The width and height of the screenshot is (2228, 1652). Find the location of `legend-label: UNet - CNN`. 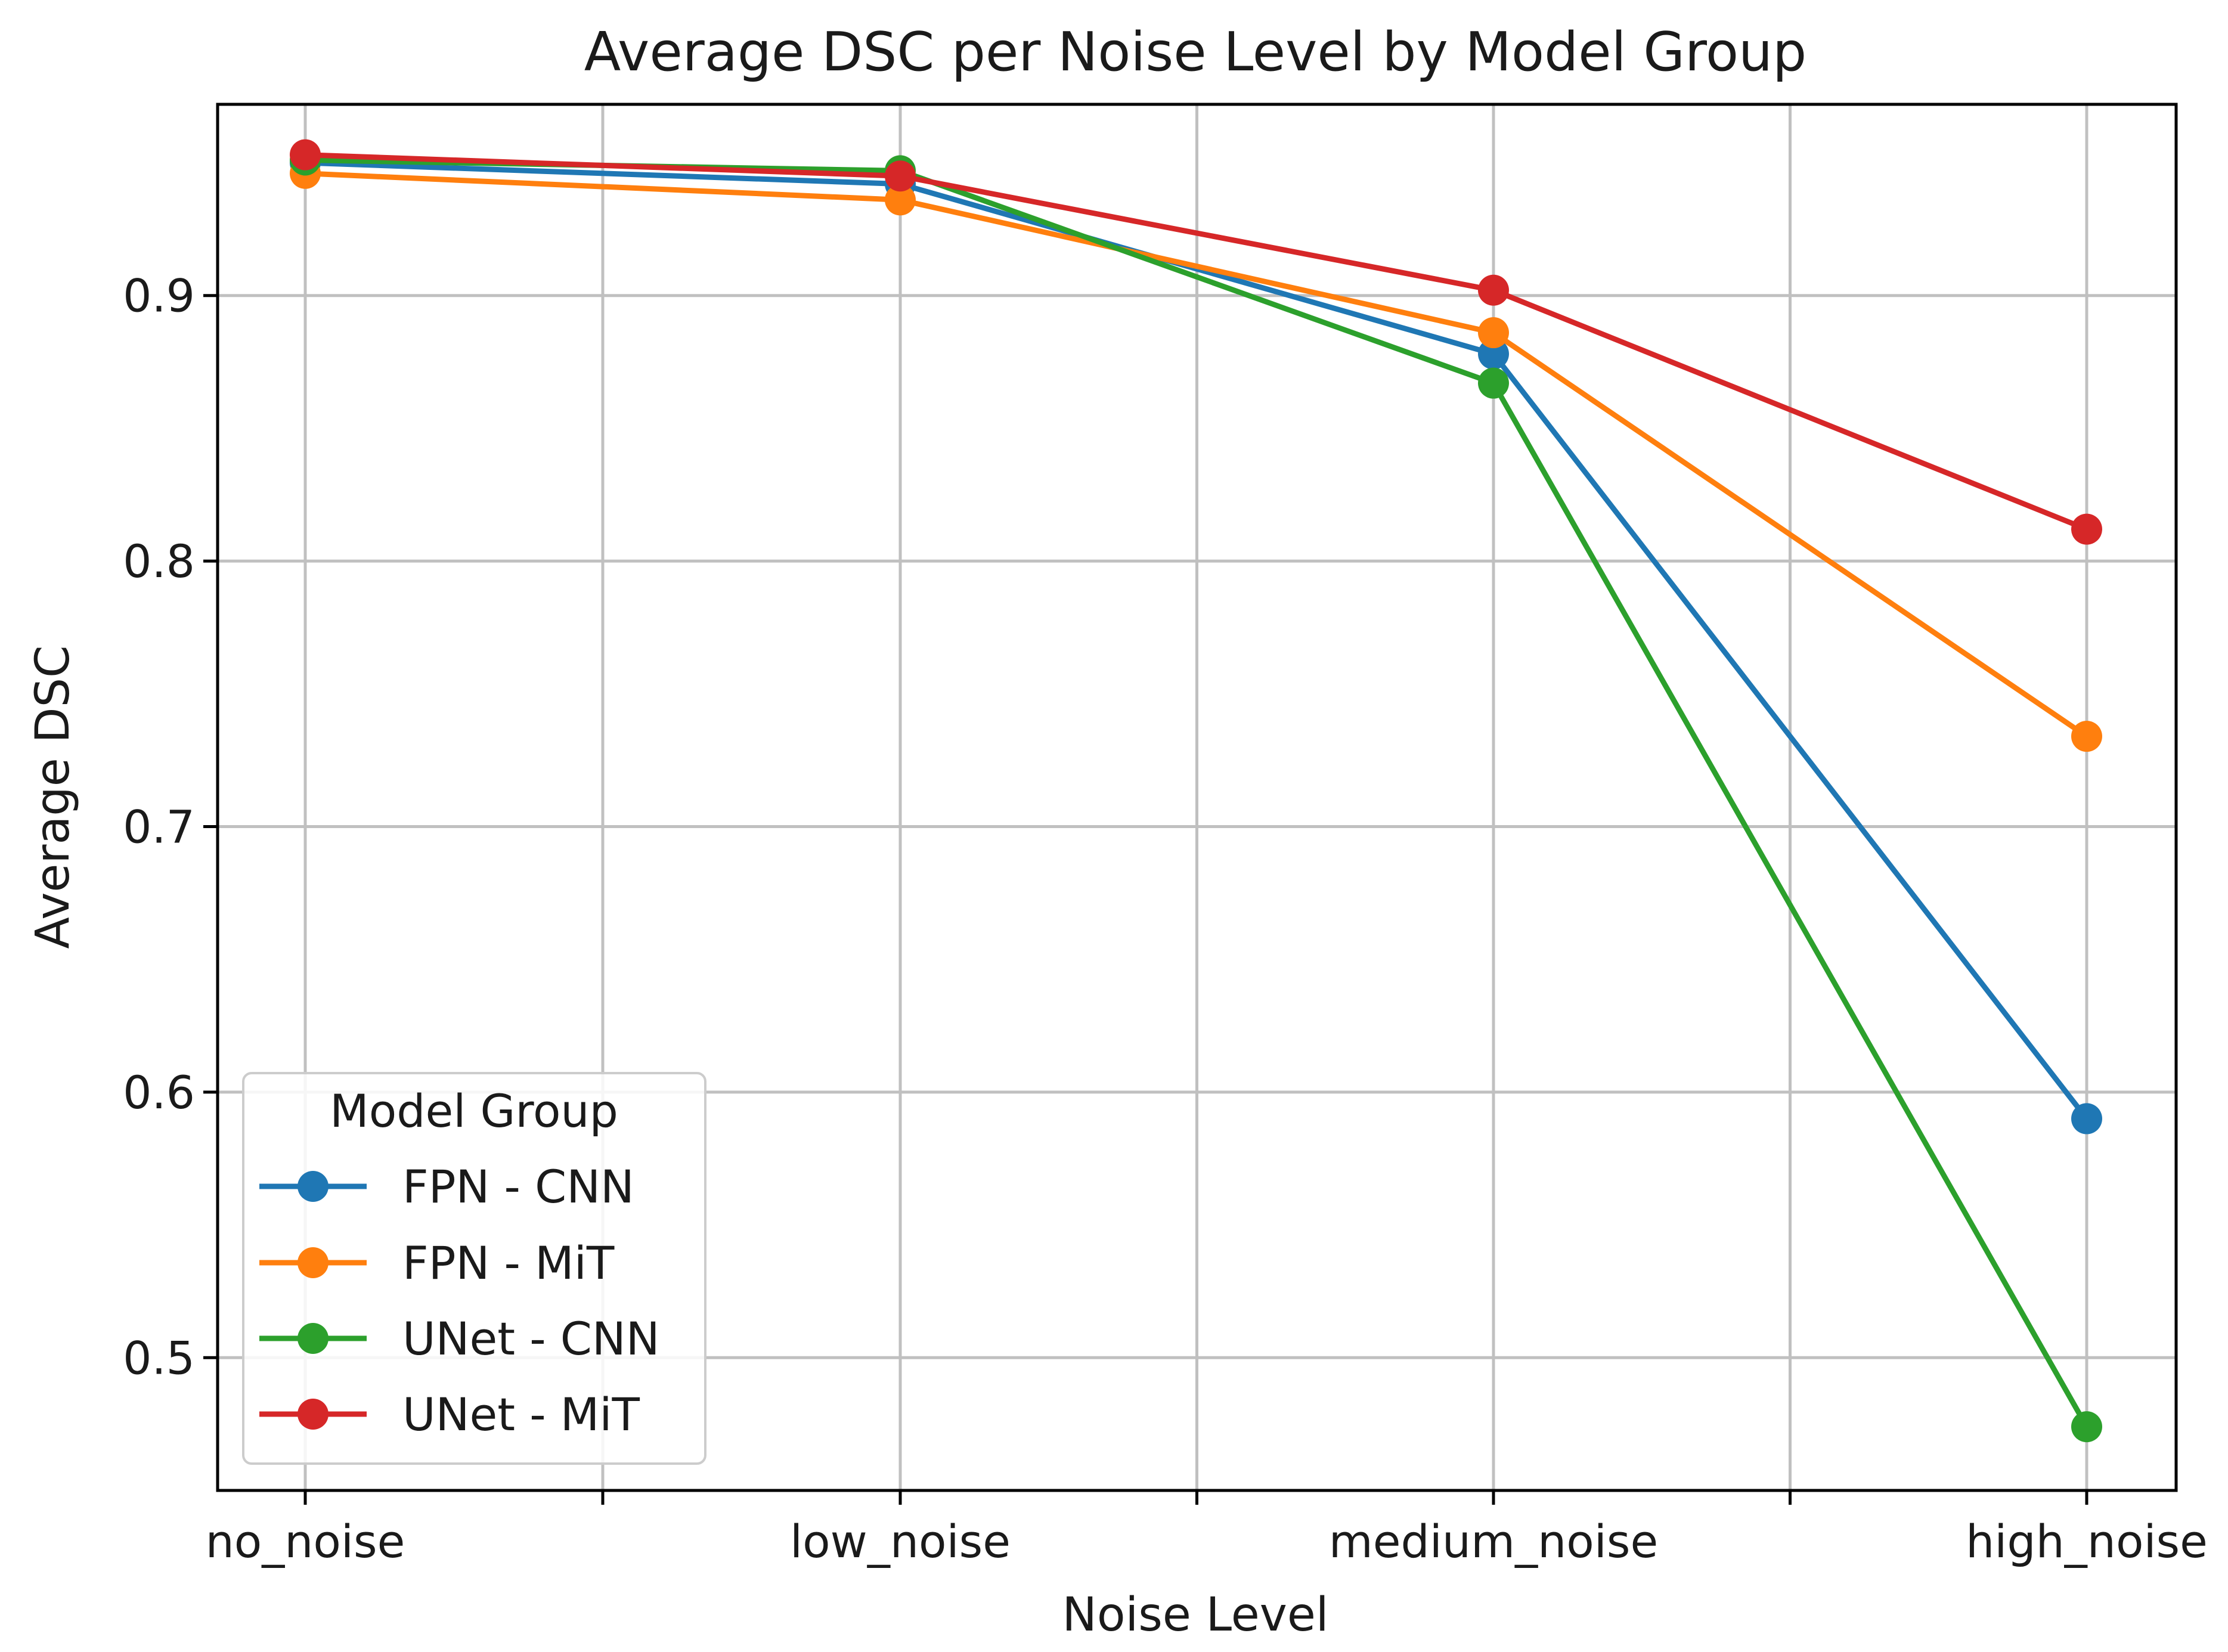

legend-label: UNet - CNN is located at coordinates (531, 1338).